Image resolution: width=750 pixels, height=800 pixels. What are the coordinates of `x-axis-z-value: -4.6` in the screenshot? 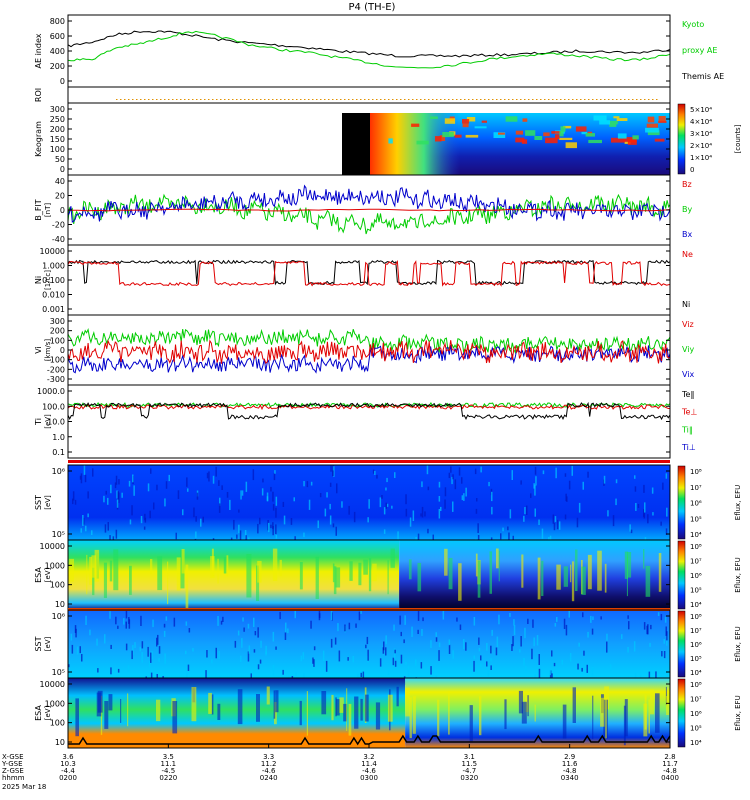 It's located at (269, 771).